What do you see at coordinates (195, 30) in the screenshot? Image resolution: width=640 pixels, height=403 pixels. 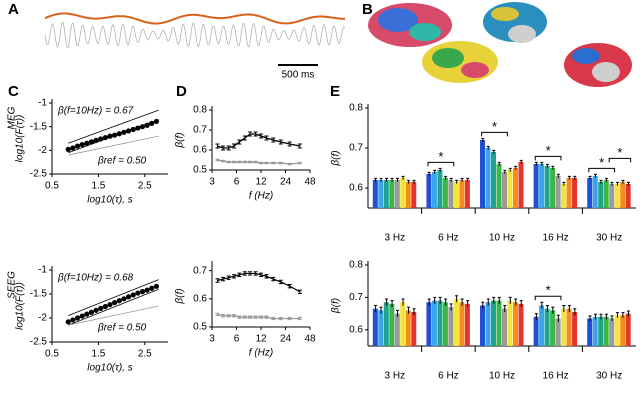 I see `signal-panel` at bounding box center [195, 30].